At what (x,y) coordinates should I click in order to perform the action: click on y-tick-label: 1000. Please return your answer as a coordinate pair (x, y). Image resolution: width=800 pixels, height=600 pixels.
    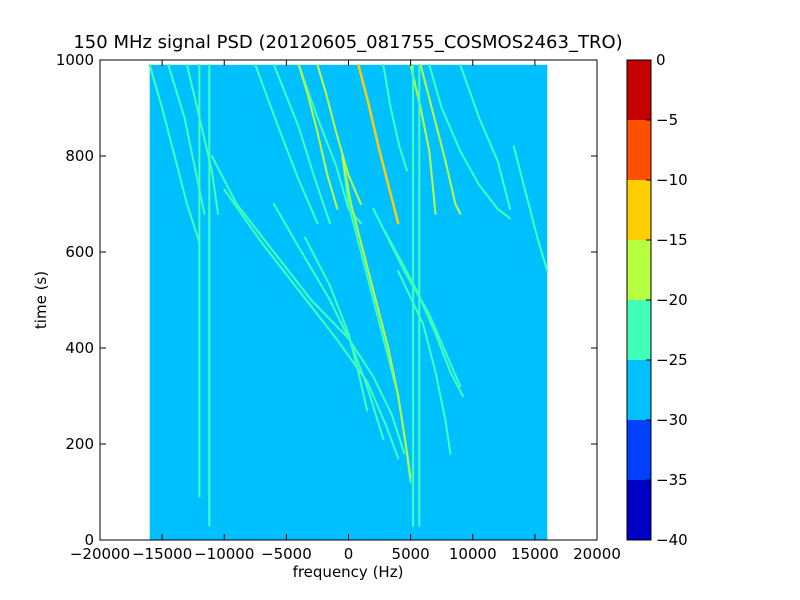
    Looking at the image, I should click on (75, 60).